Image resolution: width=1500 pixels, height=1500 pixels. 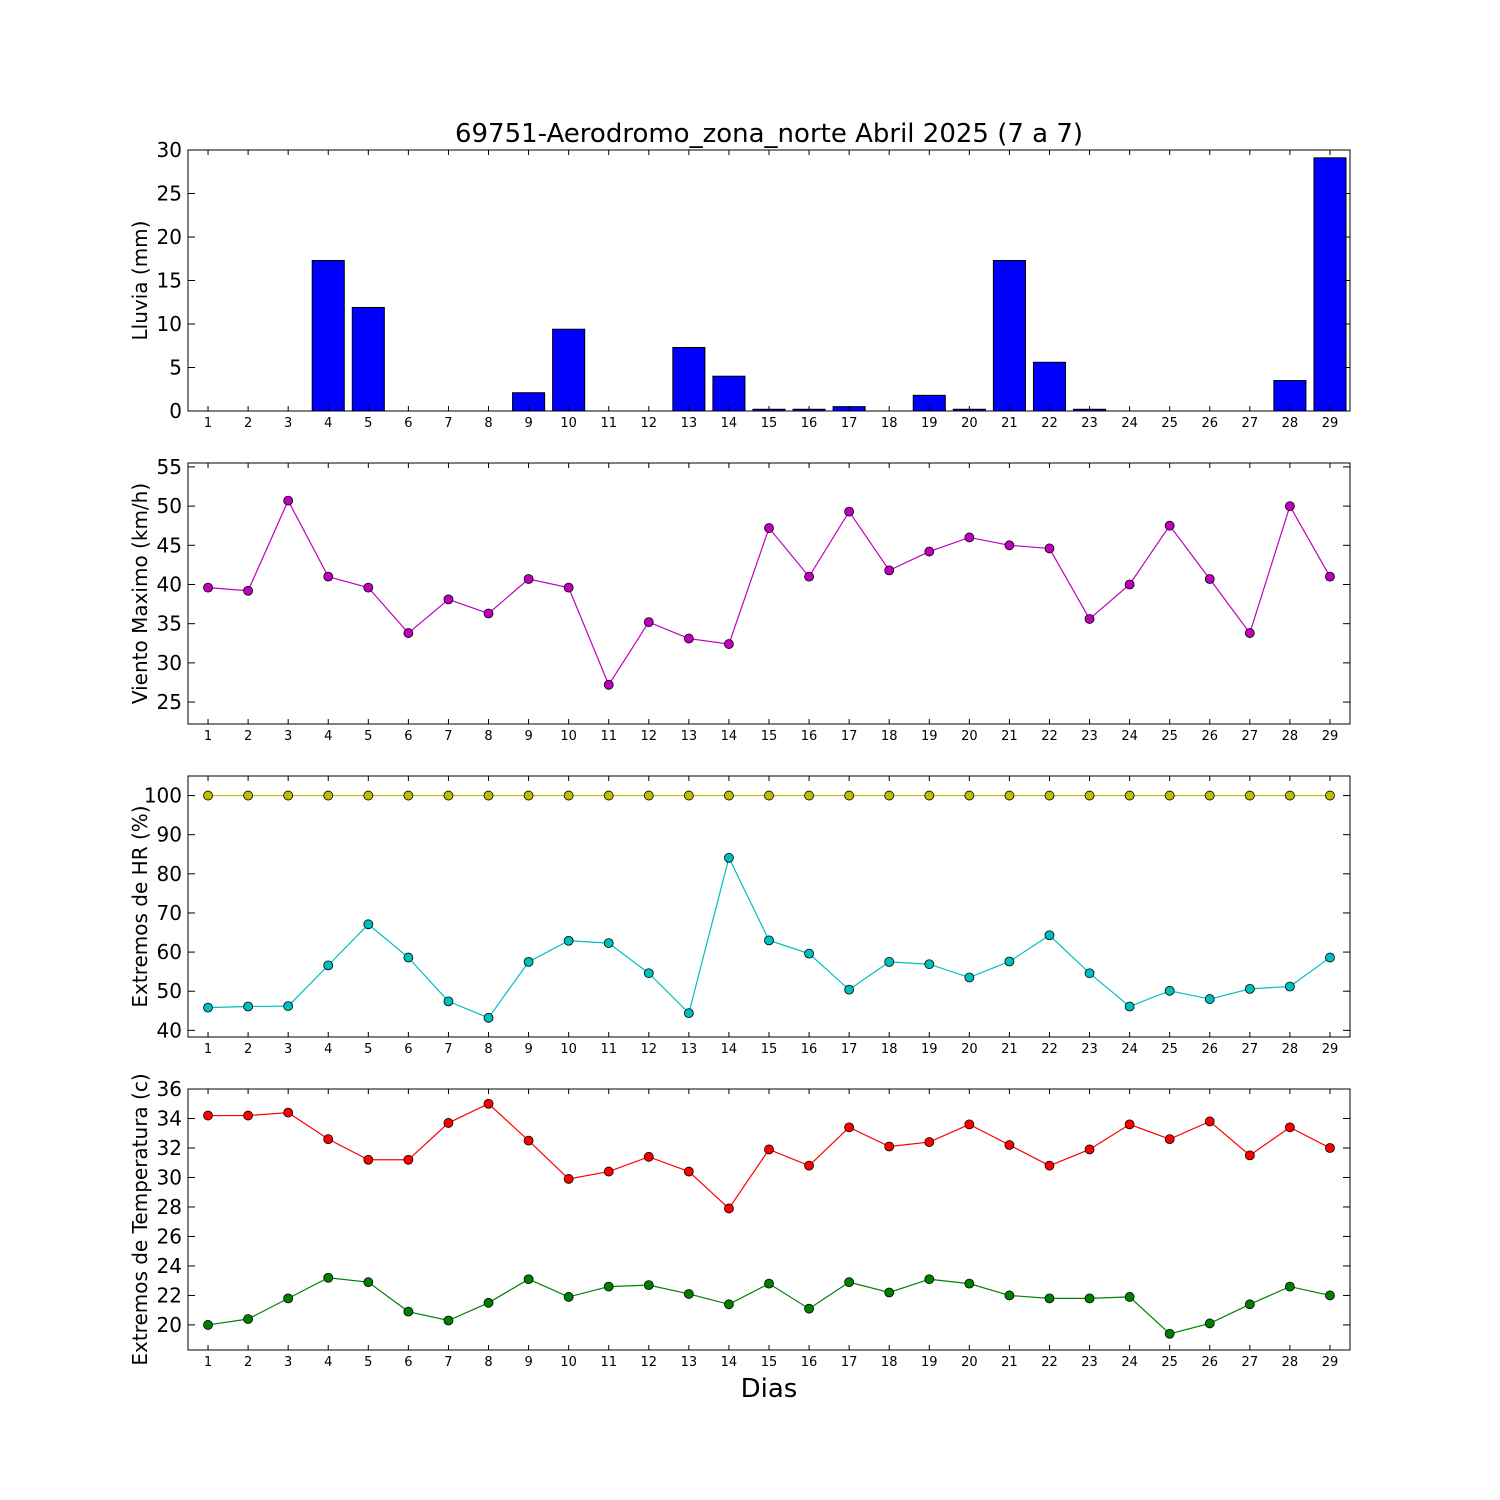 I want to click on y-tick-label: 25, so click(x=169, y=702).